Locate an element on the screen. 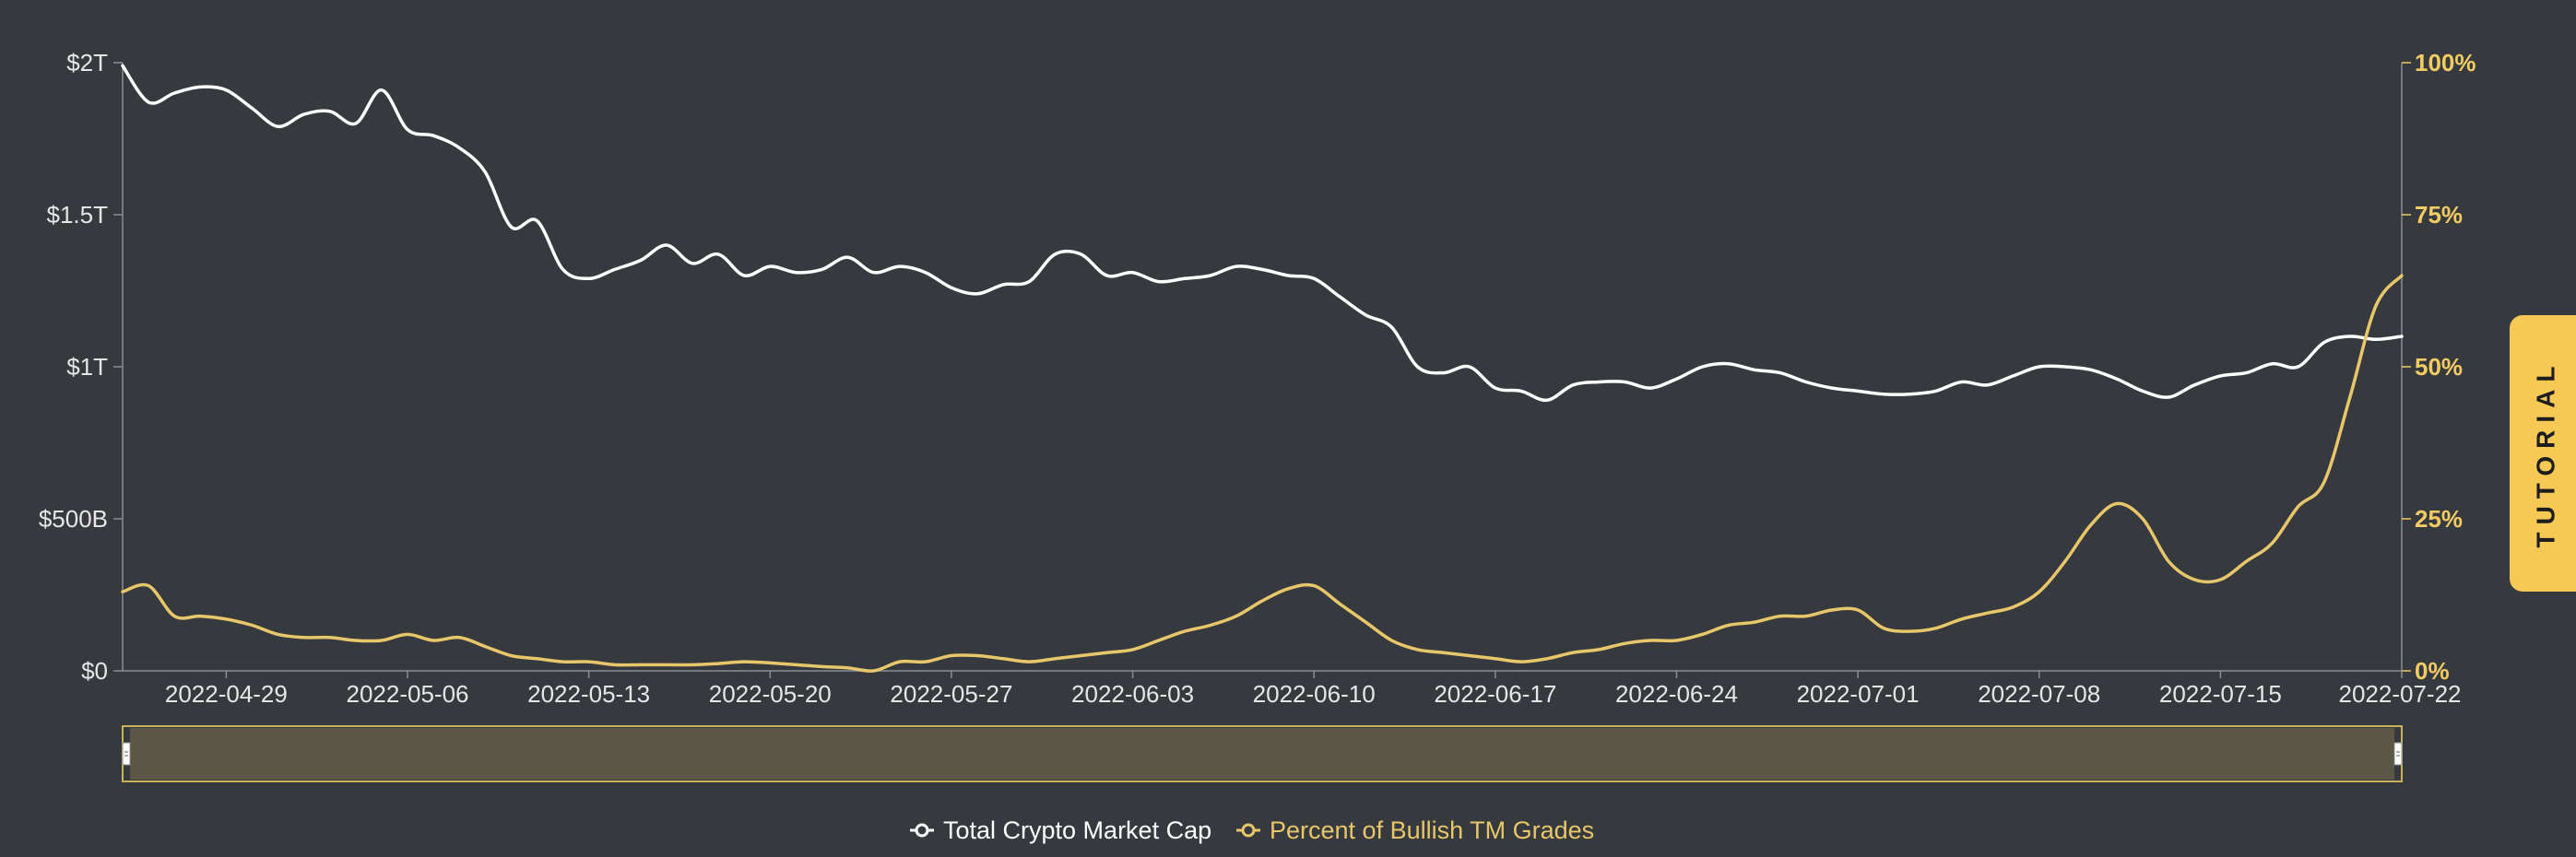 The width and height of the screenshot is (2576, 857). left-tick-label: $2T is located at coordinates (87, 62).